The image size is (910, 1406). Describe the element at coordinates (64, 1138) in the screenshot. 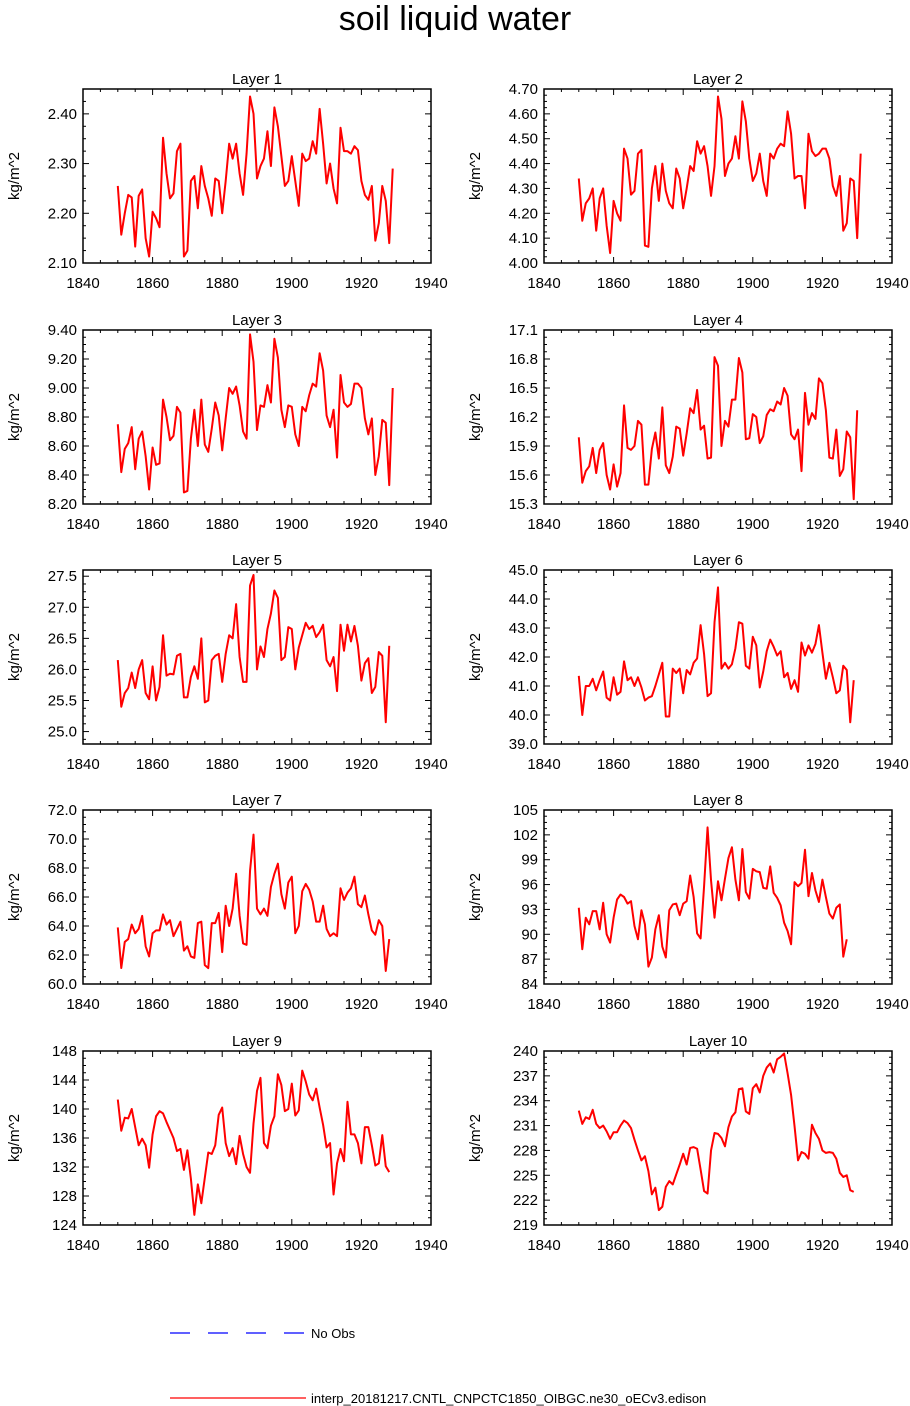

I see `y-tick-label: 136` at that location.